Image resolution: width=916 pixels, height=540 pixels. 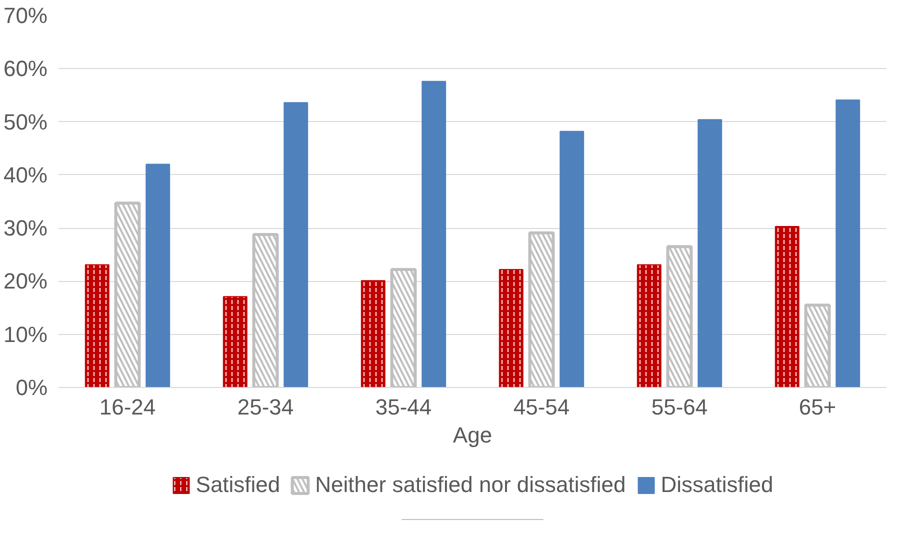 I want to click on y-tick-label: 40%, so click(x=25, y=175).